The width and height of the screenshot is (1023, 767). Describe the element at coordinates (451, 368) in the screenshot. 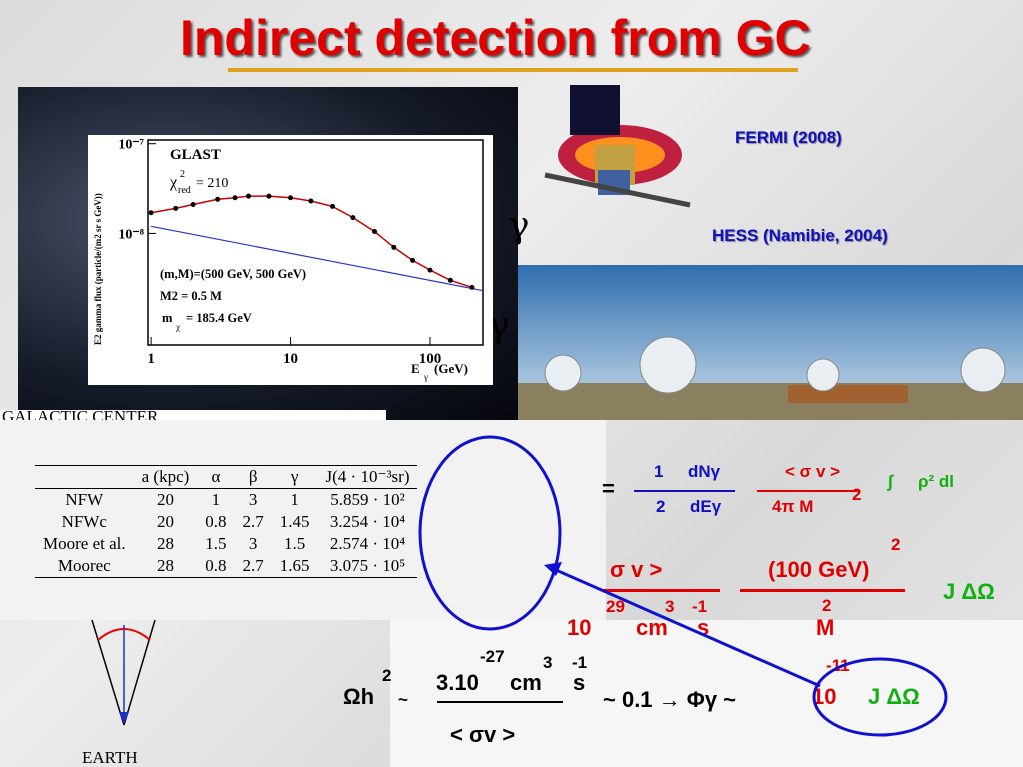

I see `x-axis-label: (GeV)` at that location.